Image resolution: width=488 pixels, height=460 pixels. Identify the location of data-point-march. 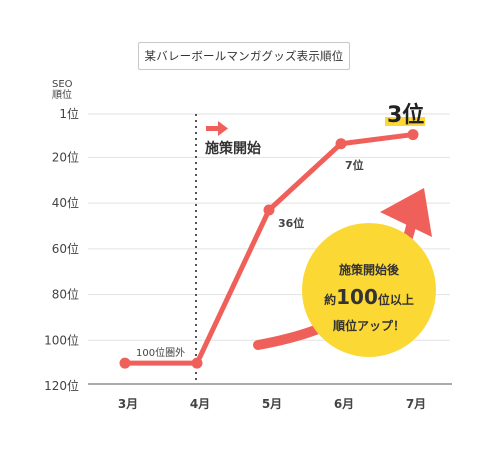
(125, 363).